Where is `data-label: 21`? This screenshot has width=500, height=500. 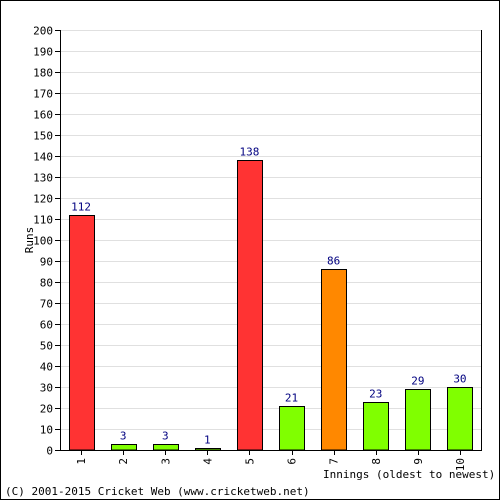 data-label: 21 is located at coordinates (291, 398).